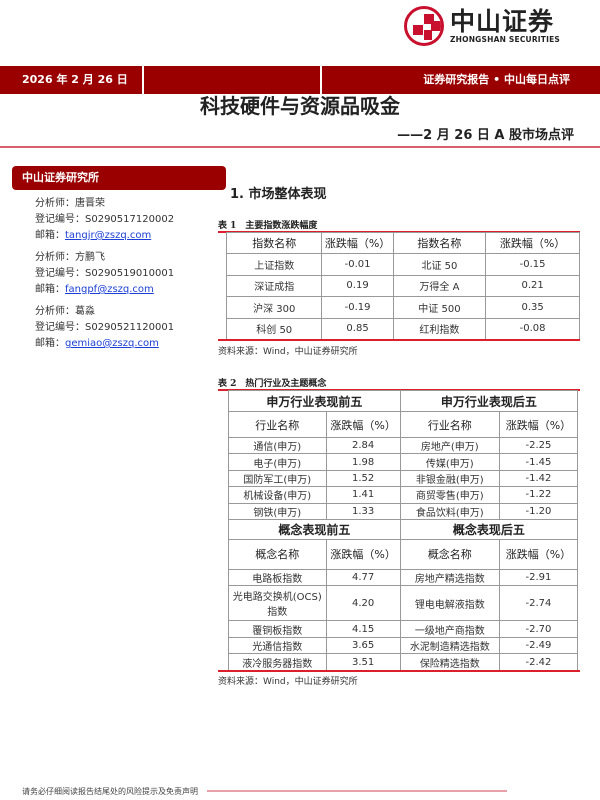  I want to click on brand-logo: 中山证券 ZHONGSHAN SECURITIES, so click(482, 26).